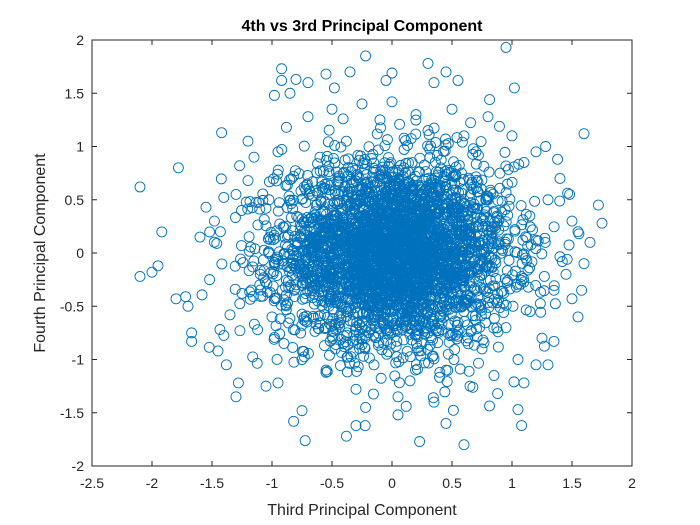 The height and width of the screenshot is (525, 700). Describe the element at coordinates (152, 483) in the screenshot. I see `x-tick-label: -2` at that location.